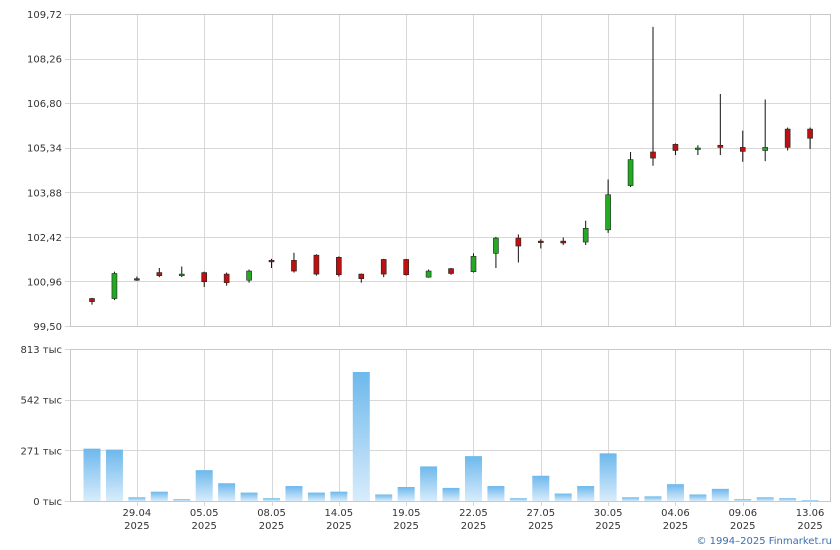 This screenshot has width=840, height=550. Describe the element at coordinates (608, 513) in the screenshot. I see `x-tick-label-date: 30.05` at that location.